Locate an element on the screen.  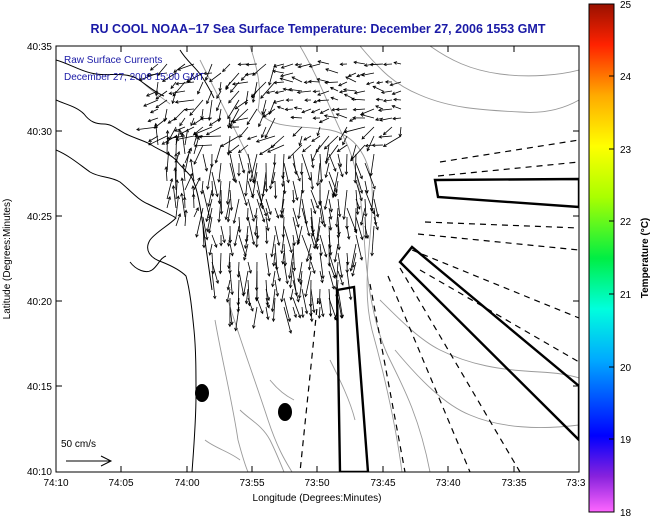
inset-label-date: December 27, 2006 15:00 GMT is located at coordinates (134, 77).